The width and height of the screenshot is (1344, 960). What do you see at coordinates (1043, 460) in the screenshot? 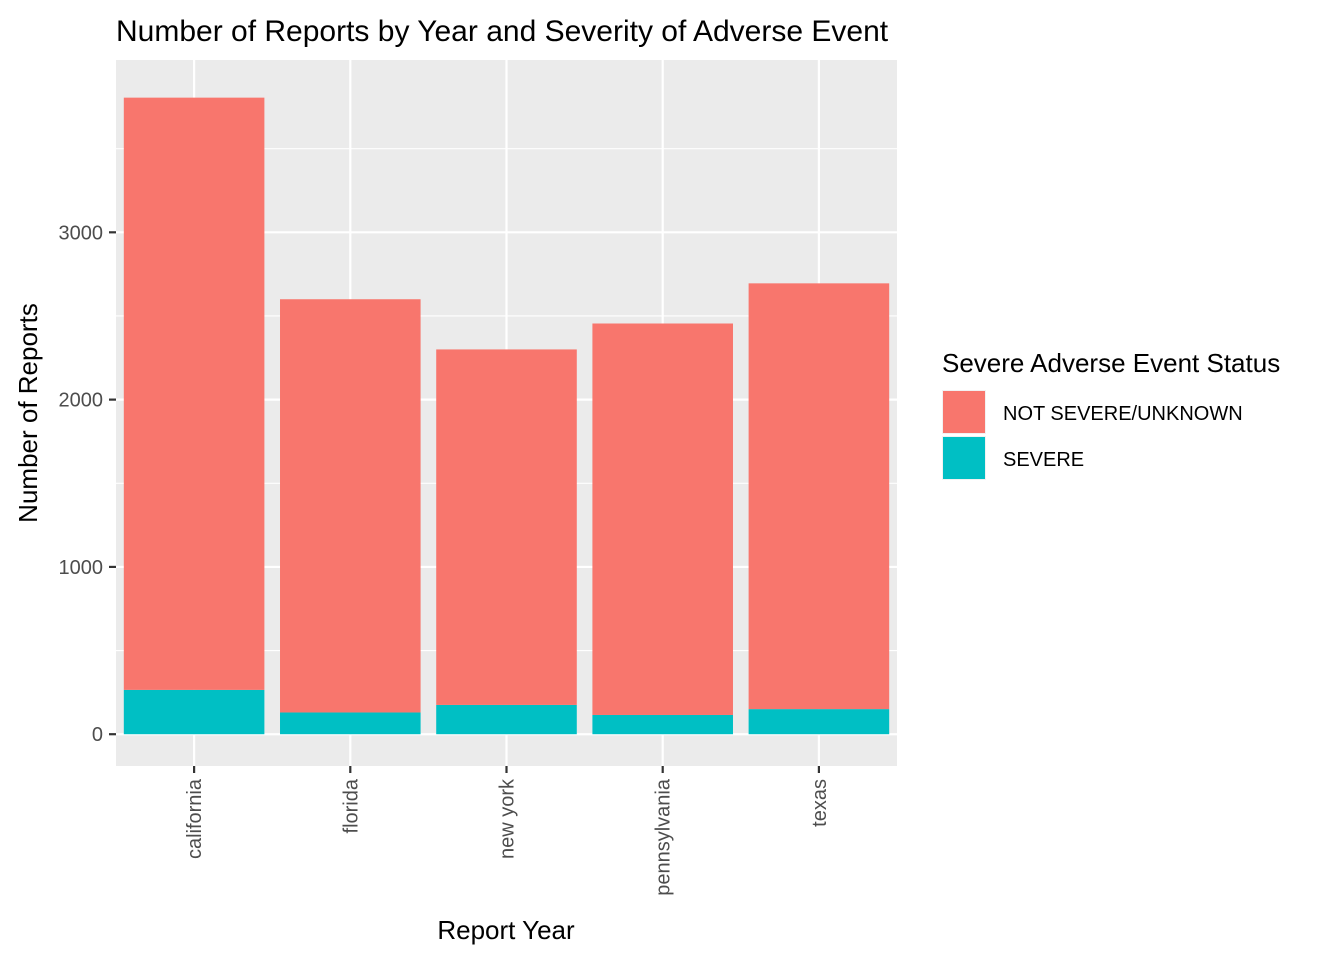
I see `legend-label: SEVERE` at bounding box center [1043, 460].